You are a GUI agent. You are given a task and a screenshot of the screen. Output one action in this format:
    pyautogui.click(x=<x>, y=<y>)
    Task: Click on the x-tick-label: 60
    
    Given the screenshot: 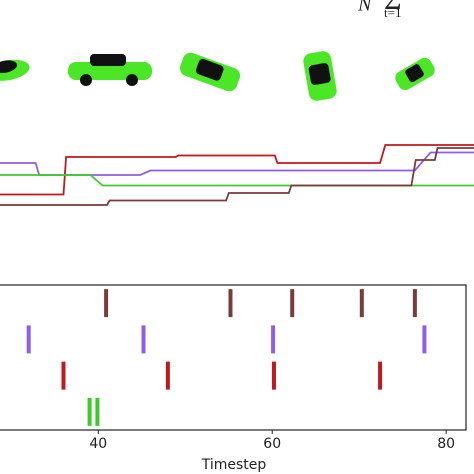 What is the action you would take?
    pyautogui.click(x=272, y=444)
    